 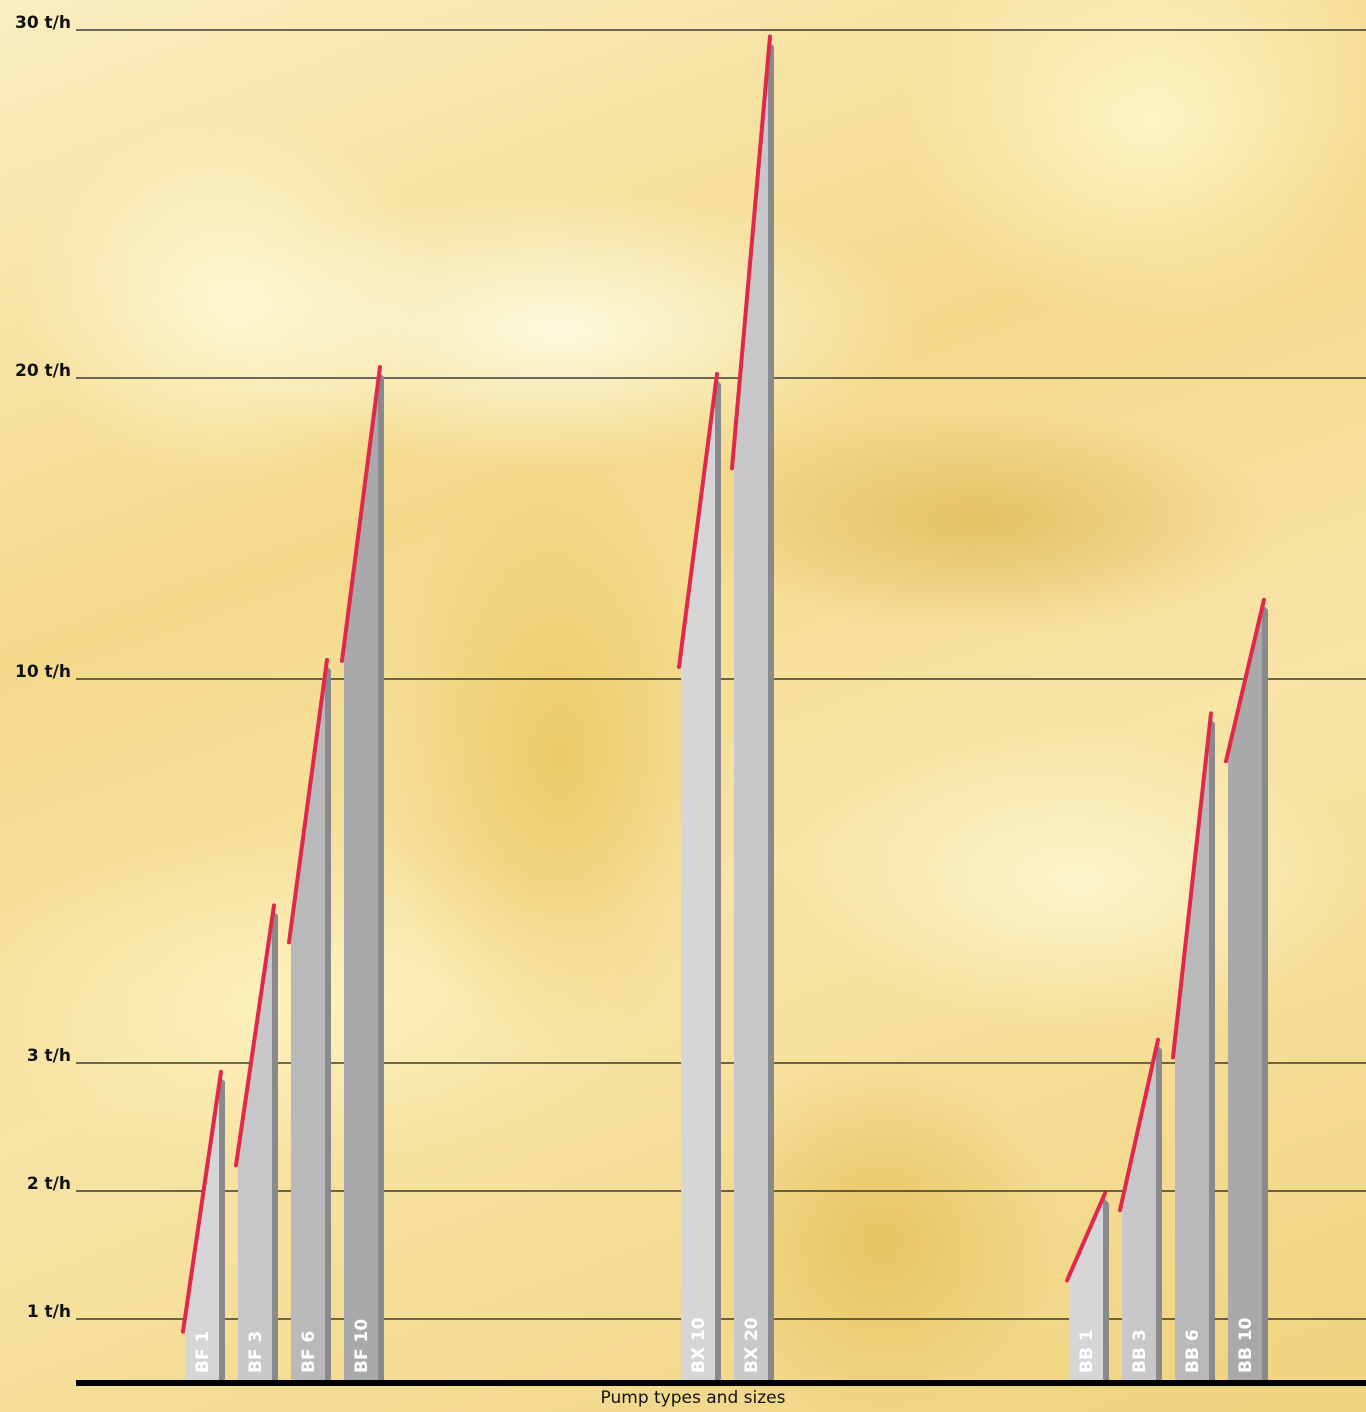 I want to click on bar-label: BF 6, so click(x=309, y=1352).